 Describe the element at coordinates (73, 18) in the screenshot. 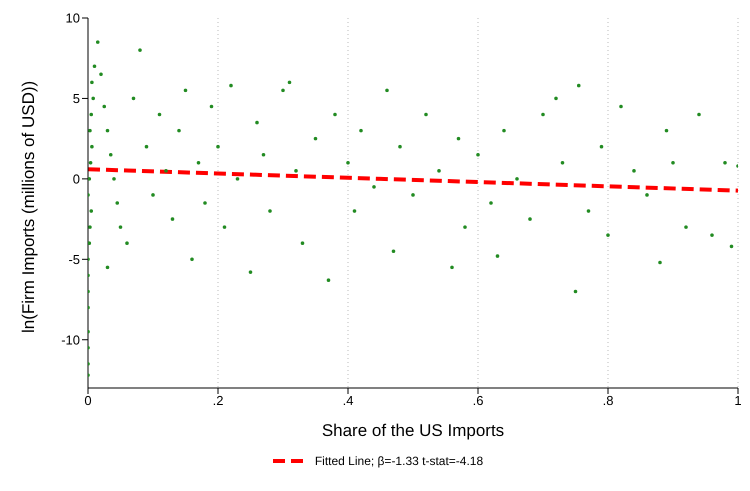

I see `y-tick-label: 10` at that location.